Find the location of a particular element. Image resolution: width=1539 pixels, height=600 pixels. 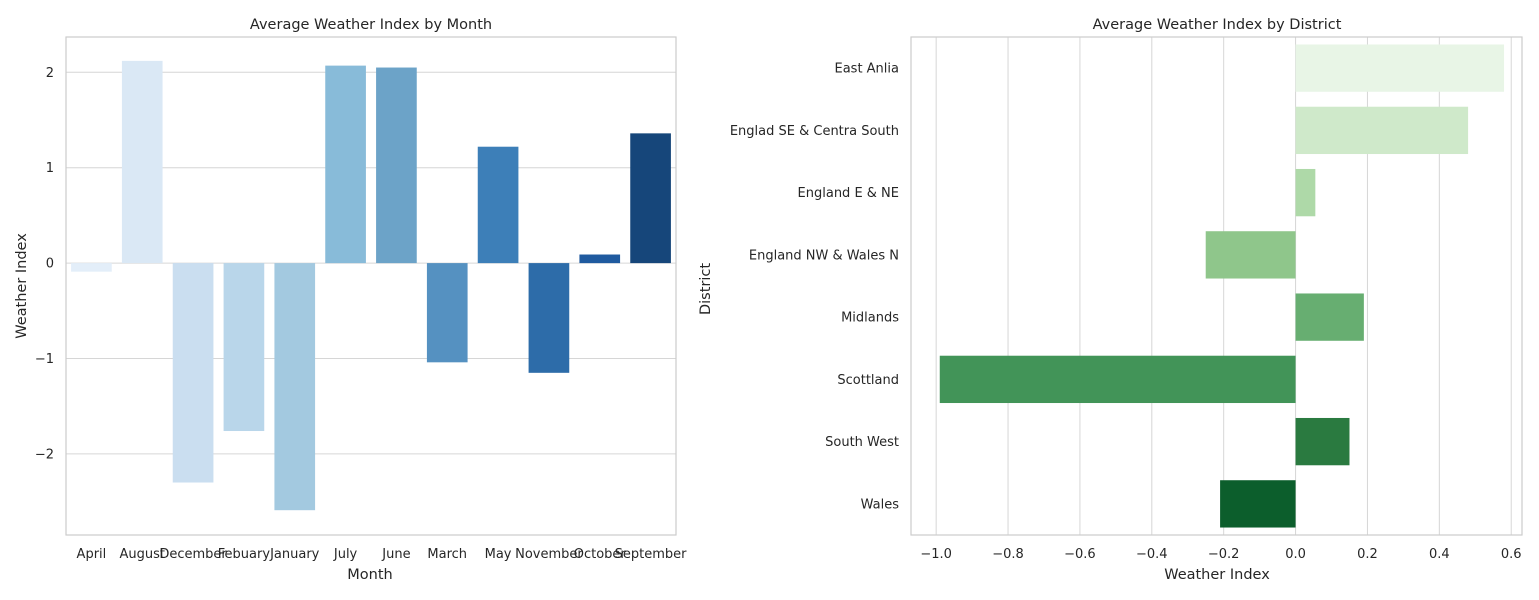

month-x-tick-label: July is located at coordinates (345, 554).